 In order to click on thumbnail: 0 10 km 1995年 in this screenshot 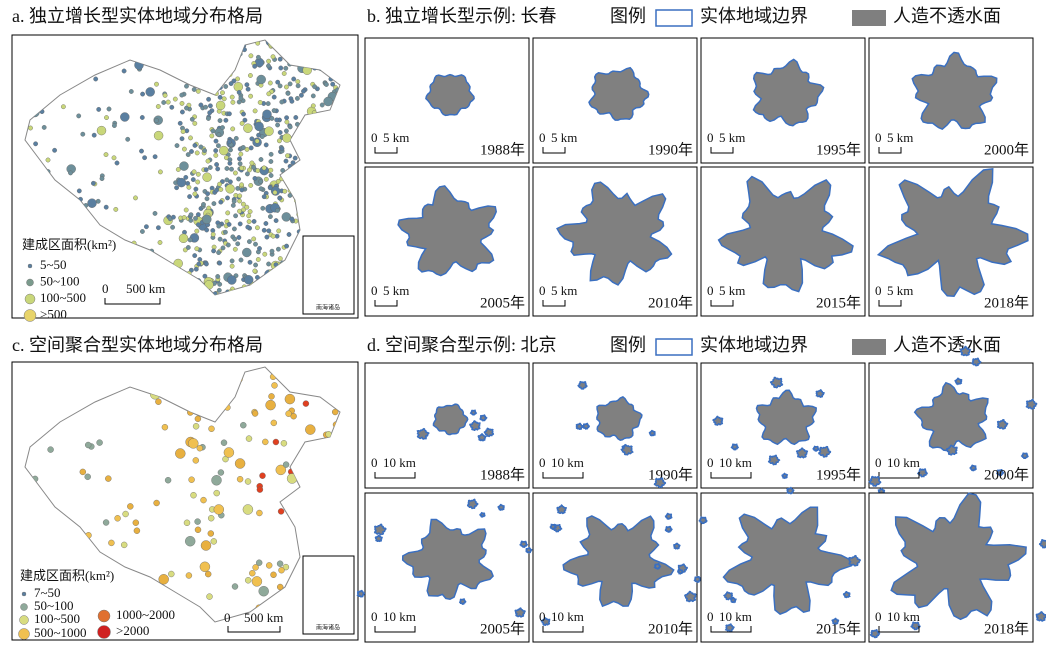, I will do `click(783, 425)`.